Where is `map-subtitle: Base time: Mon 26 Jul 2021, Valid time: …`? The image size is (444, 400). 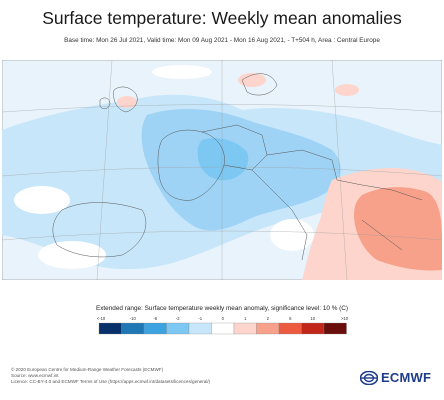 map-subtitle: Base time: Mon 26 Jul 2021, Valid time: … is located at coordinates (222, 40).